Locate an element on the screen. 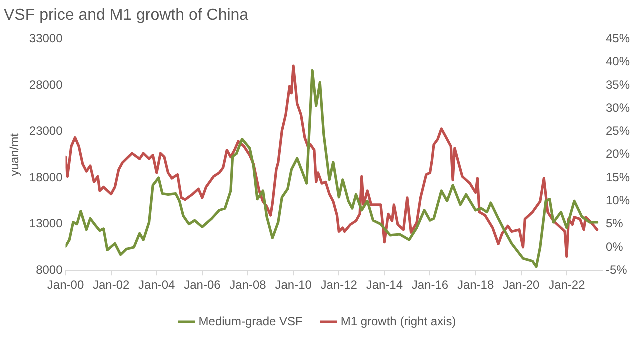  y2-tick-label: 25% is located at coordinates (618, 131).